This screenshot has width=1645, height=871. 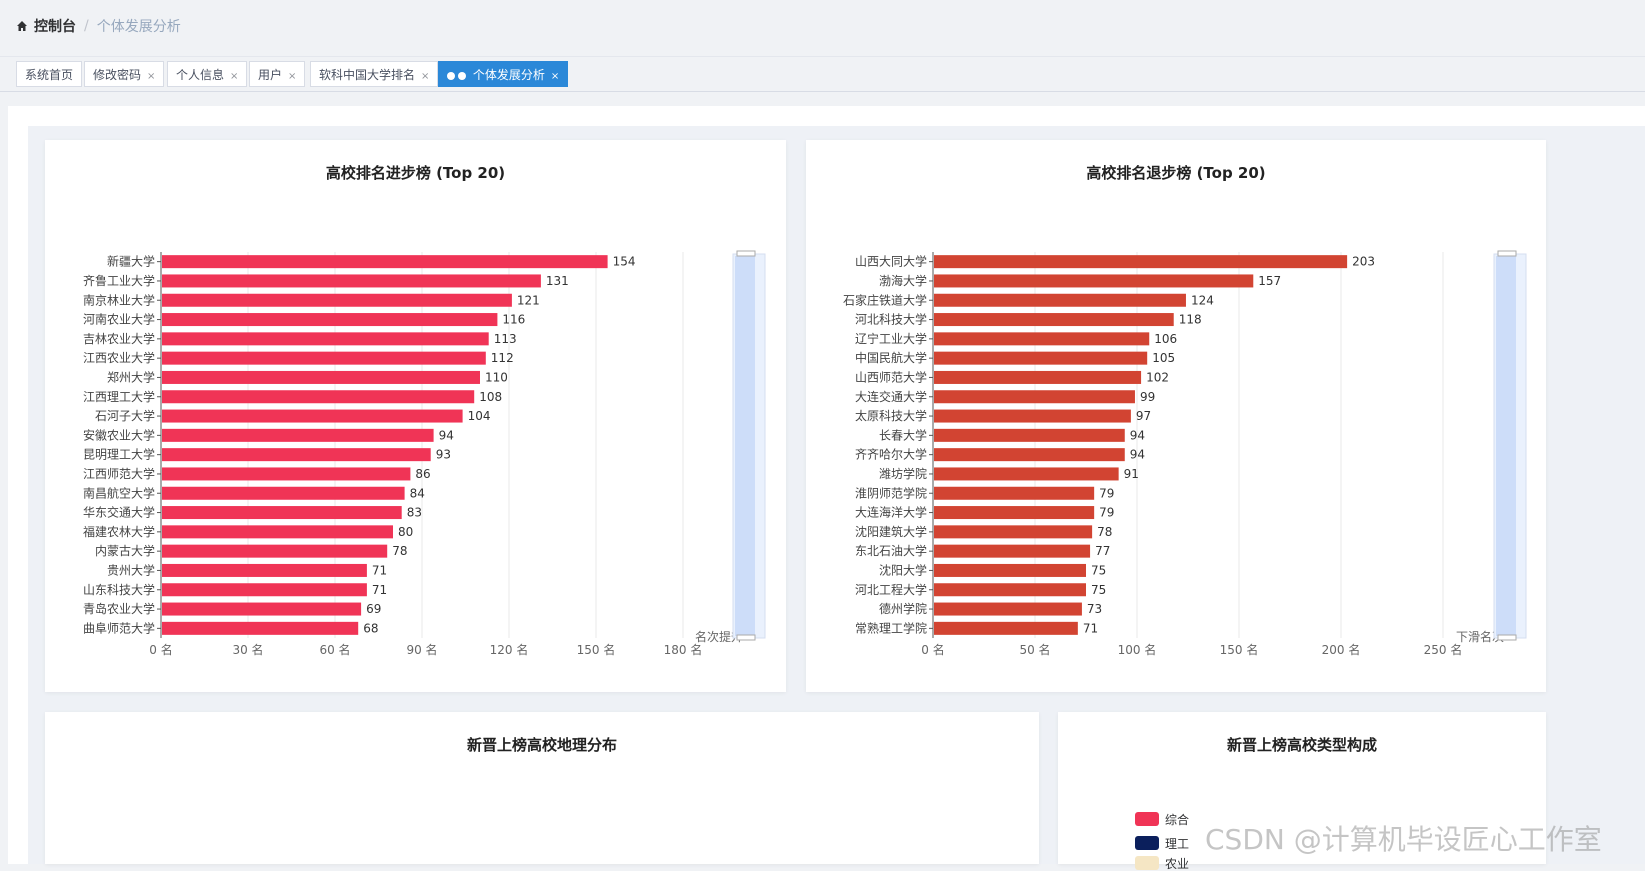 What do you see at coordinates (496, 377) in the screenshot?
I see `data-label: 110` at bounding box center [496, 377].